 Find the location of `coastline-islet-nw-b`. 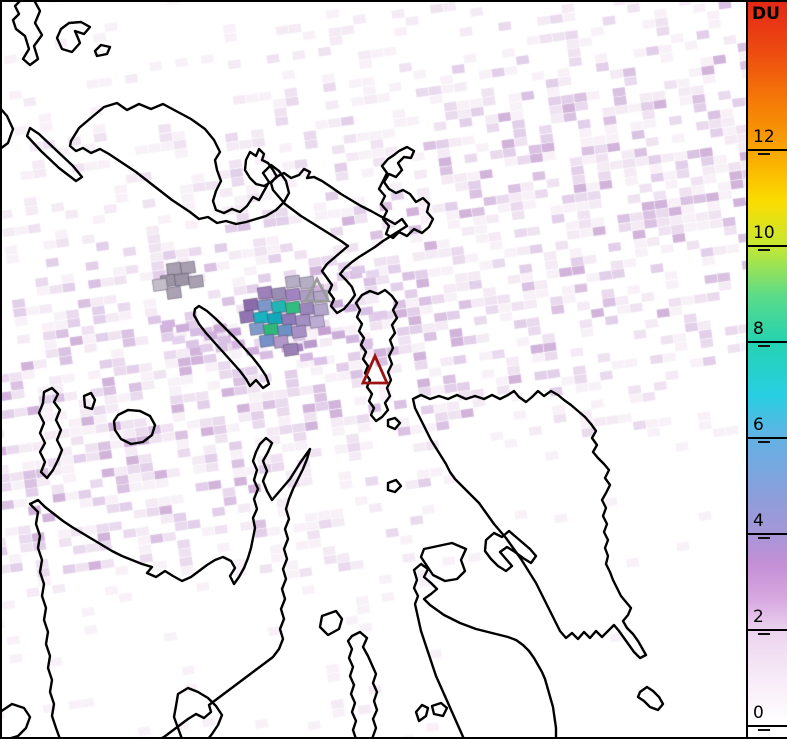

coastline-islet-nw-b is located at coordinates (102, 50).